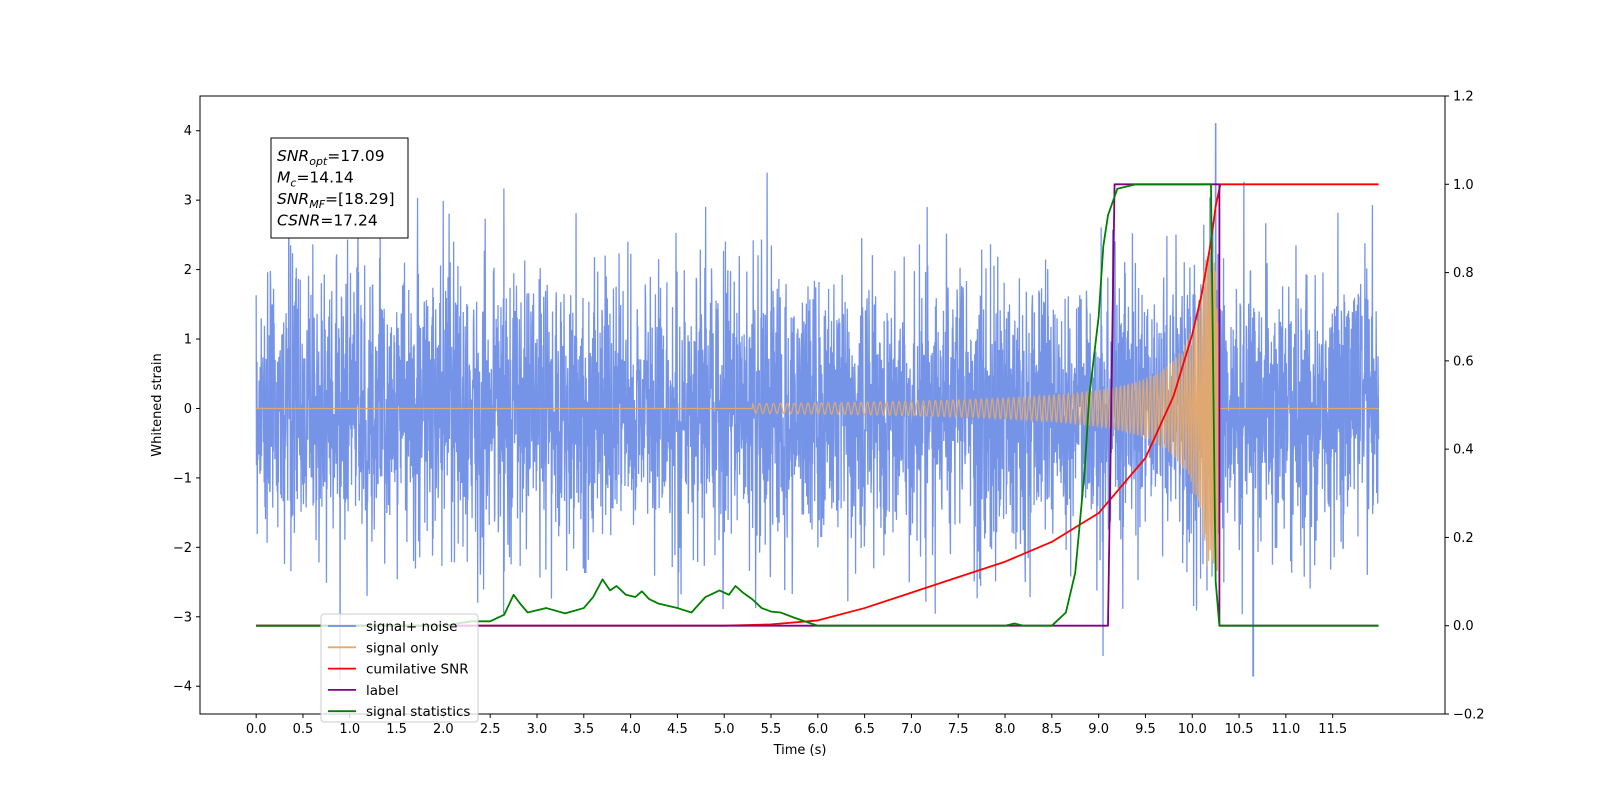  Describe the element at coordinates (1469, 715) in the screenshot. I see `y2-tick-label: −0.2` at that location.